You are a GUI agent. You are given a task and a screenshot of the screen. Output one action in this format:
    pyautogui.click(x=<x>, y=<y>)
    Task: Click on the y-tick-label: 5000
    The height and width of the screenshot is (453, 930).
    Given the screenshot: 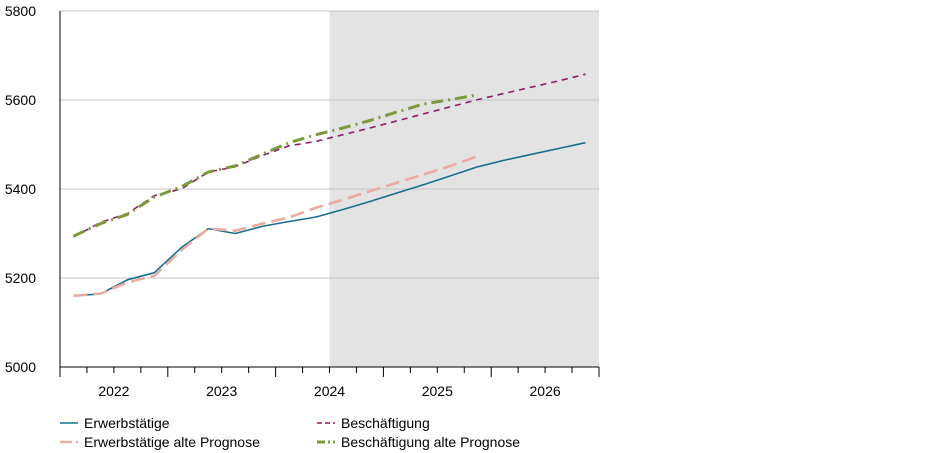 What is the action you would take?
    pyautogui.click(x=20, y=367)
    